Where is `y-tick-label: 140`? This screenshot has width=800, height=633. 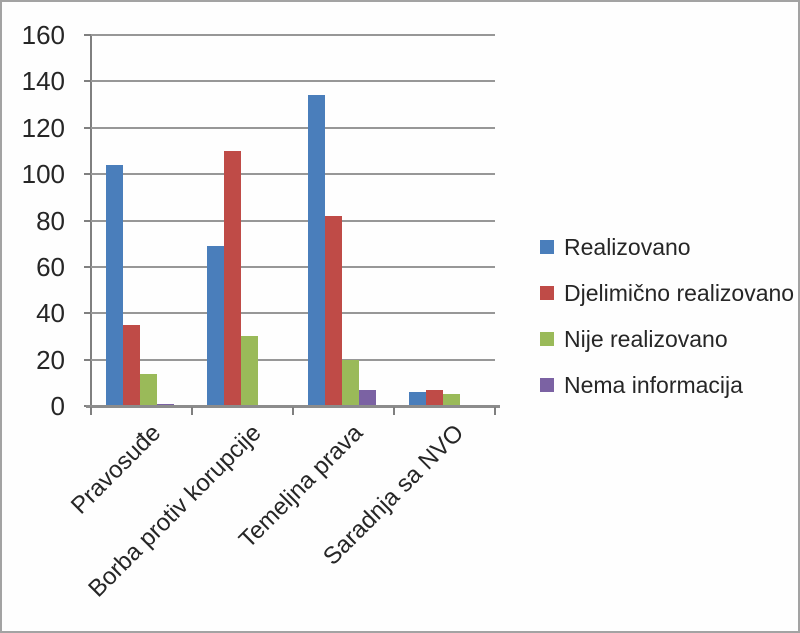 y-tick-label: 140 is located at coordinates (43, 81).